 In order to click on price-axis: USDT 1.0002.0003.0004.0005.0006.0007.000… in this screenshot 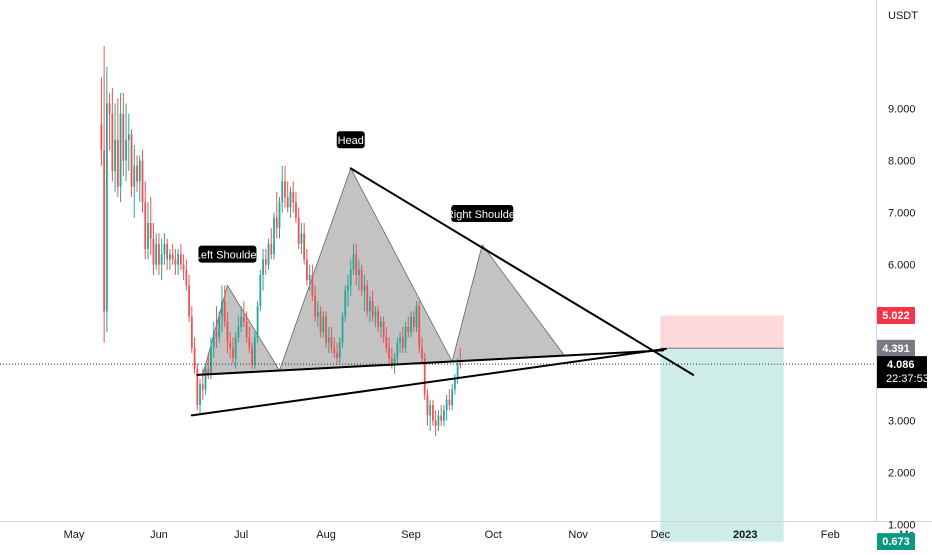, I will do `click(903, 271)`.